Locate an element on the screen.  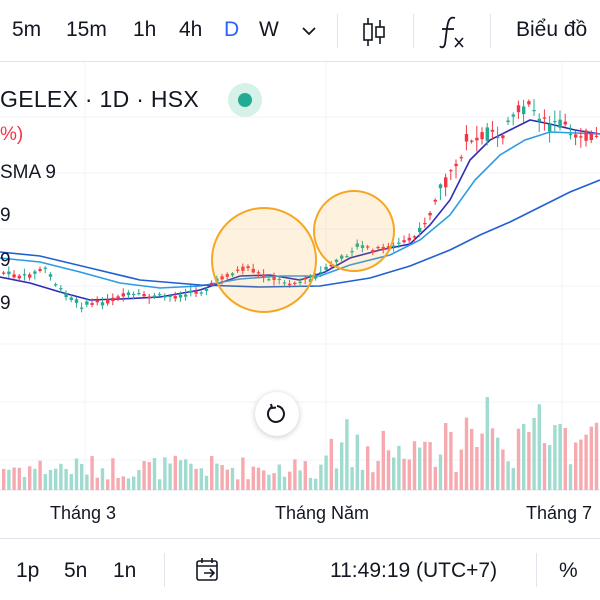
reset-chart-button is located at coordinates (277, 414).